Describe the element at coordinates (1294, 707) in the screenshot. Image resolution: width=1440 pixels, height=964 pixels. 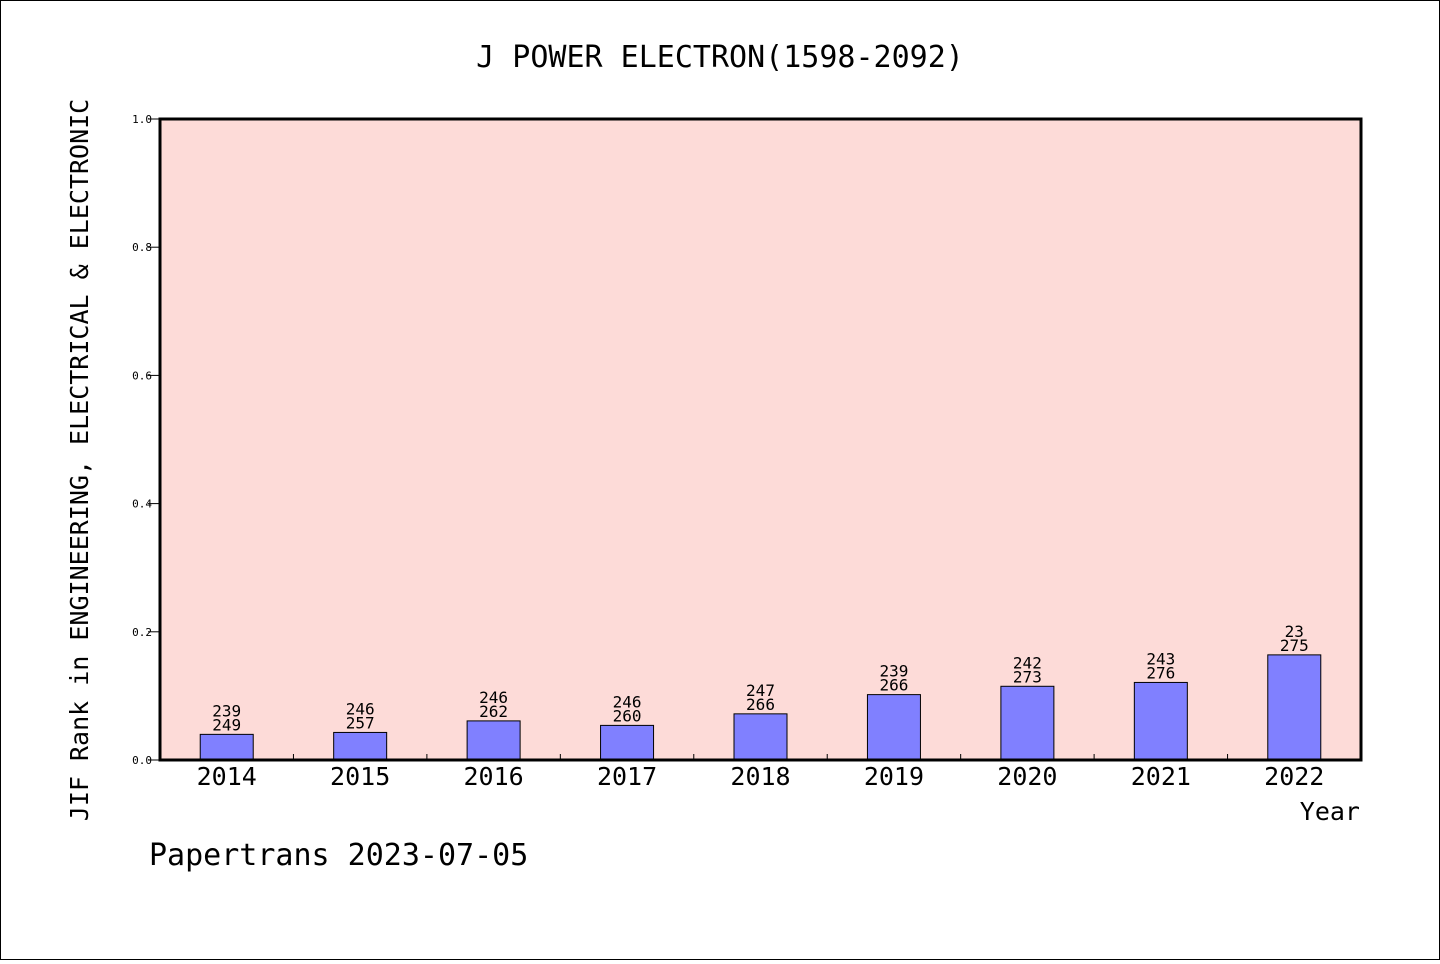
I see `bar-2022` at that location.